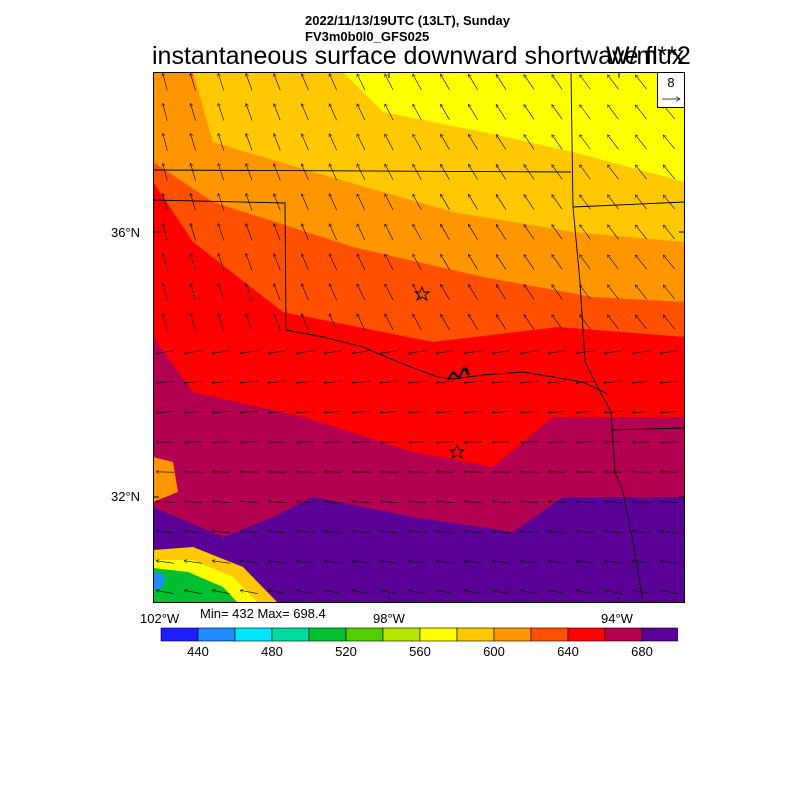  What do you see at coordinates (195, 585) in the screenshot?
I see `patch-green` at bounding box center [195, 585].